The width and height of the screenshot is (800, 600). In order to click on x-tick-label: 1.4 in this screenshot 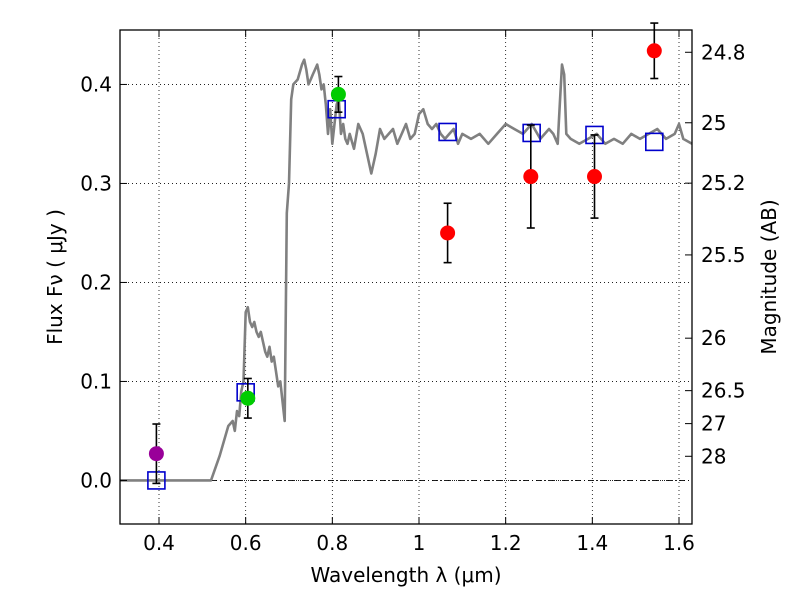, I will do `click(592, 543)`.